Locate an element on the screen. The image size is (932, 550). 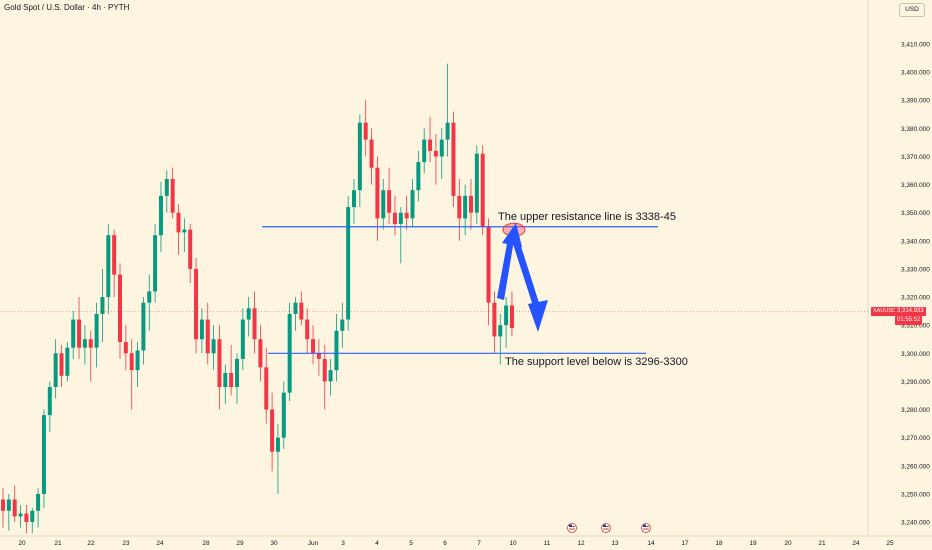
x-tick-label: 18 is located at coordinates (719, 543).